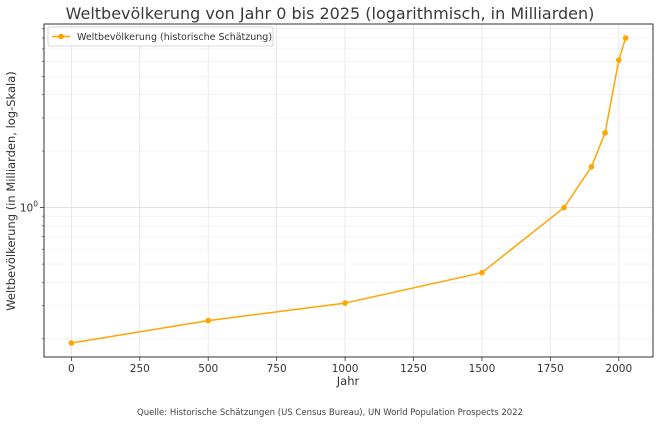 This screenshot has width=660, height=426. What do you see at coordinates (345, 369) in the screenshot?
I see `x-tick-label: 1000` at bounding box center [345, 369].